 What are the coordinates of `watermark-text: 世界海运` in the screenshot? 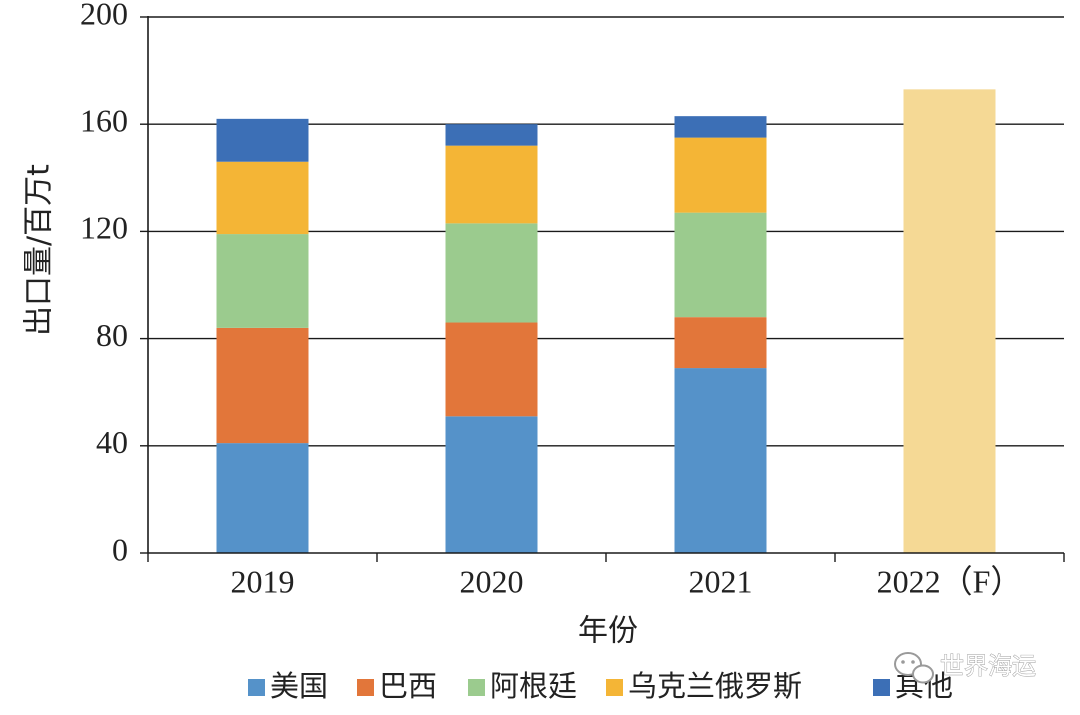 It's located at (988, 666).